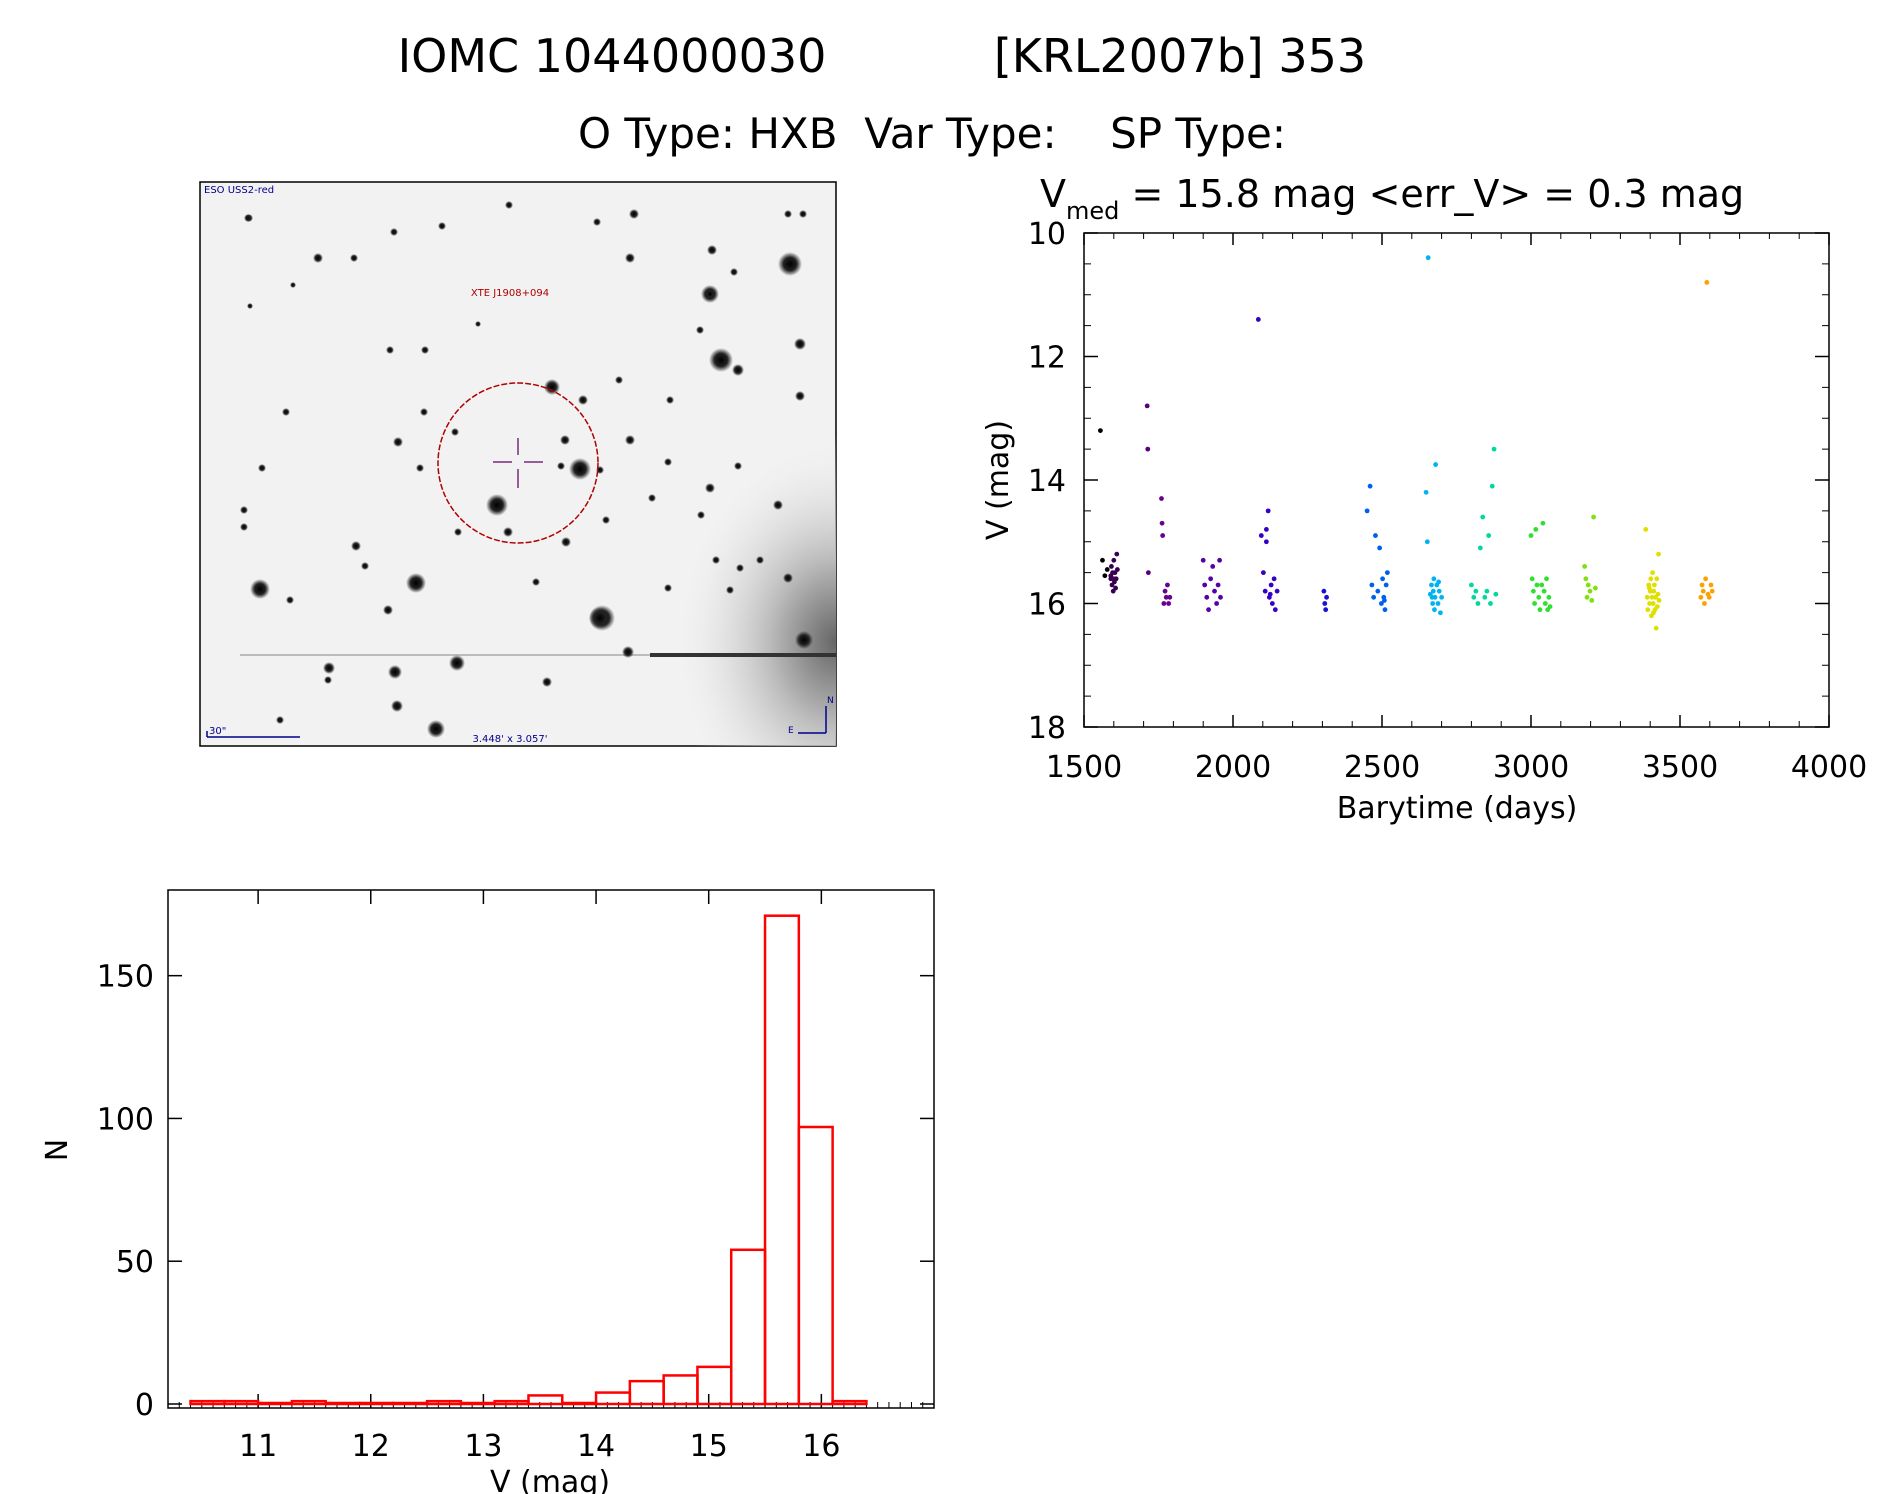 The height and width of the screenshot is (1494, 1889). I want to click on subtitle-types: O Type: HXB Var Type: SP Type:, so click(932, 133).